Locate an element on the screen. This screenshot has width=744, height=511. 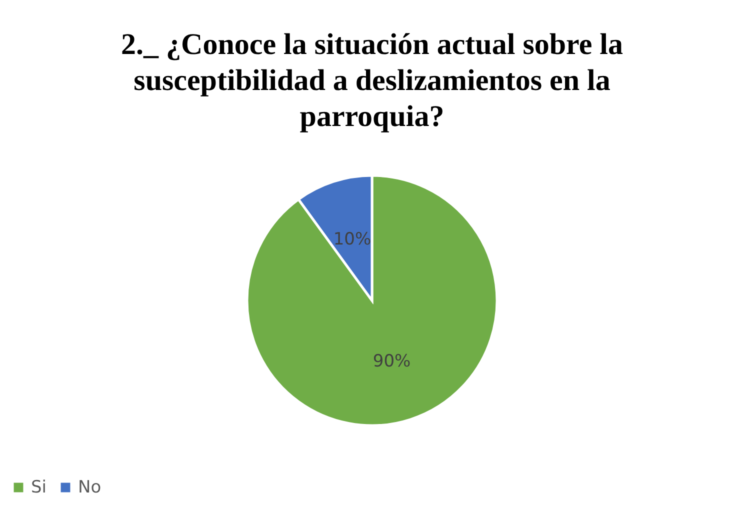
data-label: 10% is located at coordinates (352, 240).